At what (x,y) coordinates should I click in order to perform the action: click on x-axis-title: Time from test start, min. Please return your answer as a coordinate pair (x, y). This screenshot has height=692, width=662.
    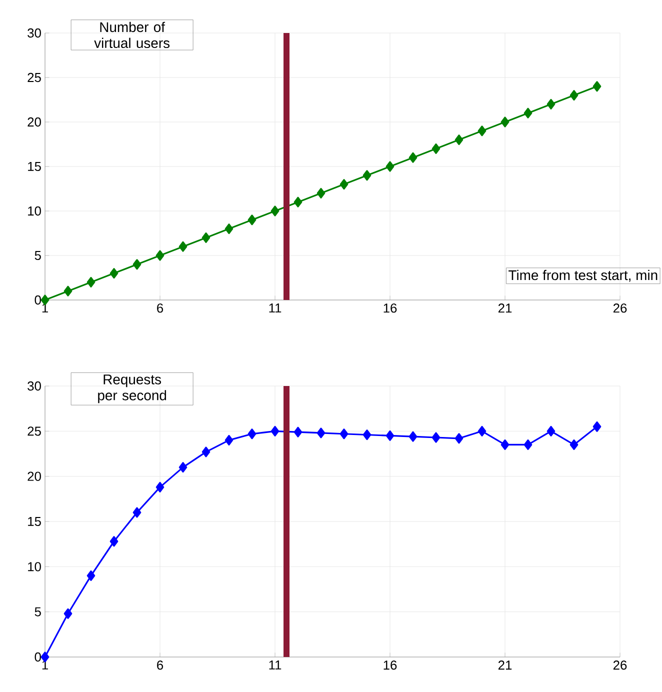
    Looking at the image, I should click on (583, 276).